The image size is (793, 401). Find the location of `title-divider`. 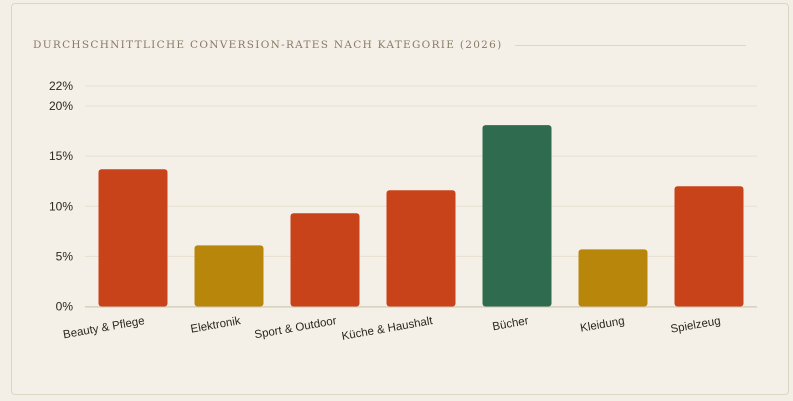

title-divider is located at coordinates (630, 45).